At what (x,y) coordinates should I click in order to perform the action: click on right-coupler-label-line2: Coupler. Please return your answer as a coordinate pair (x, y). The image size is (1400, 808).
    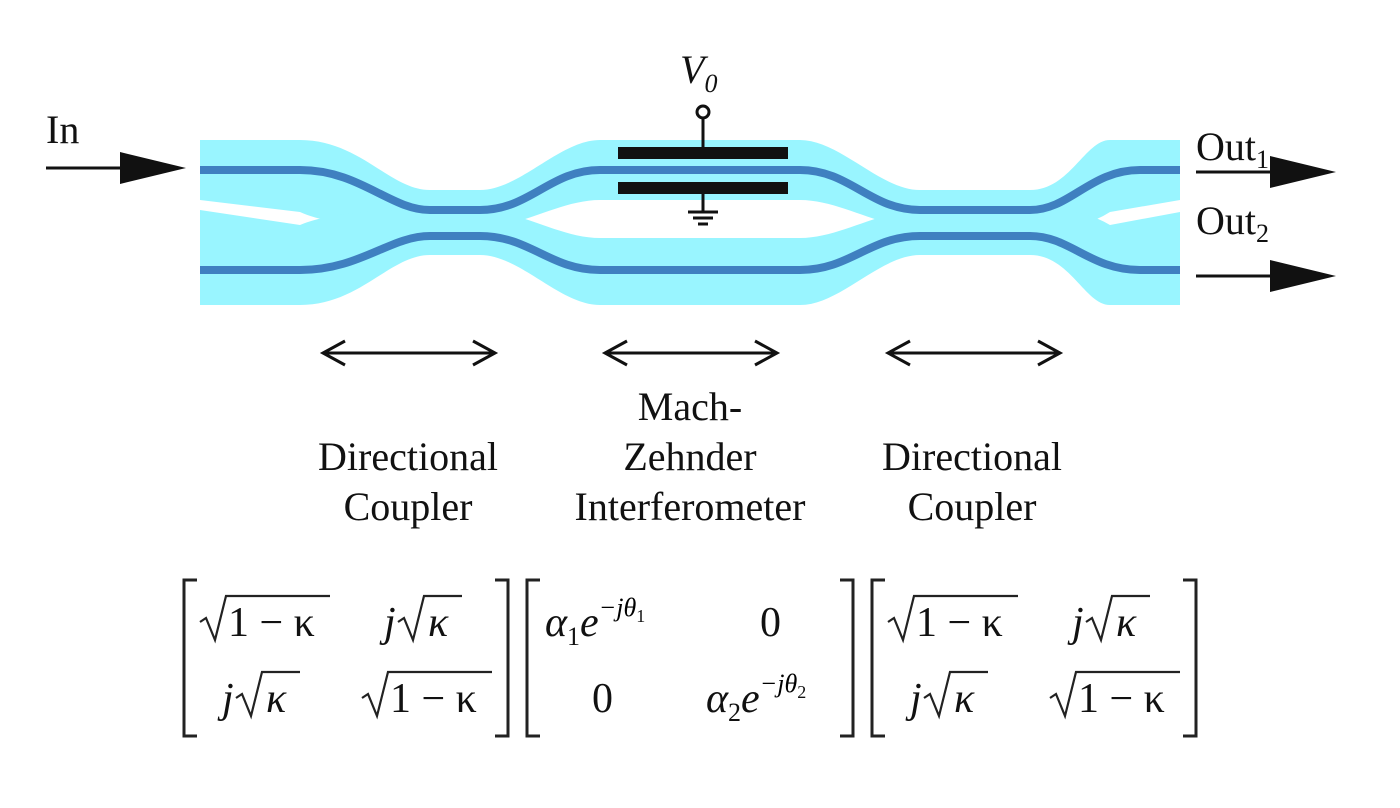
    Looking at the image, I should click on (972, 506).